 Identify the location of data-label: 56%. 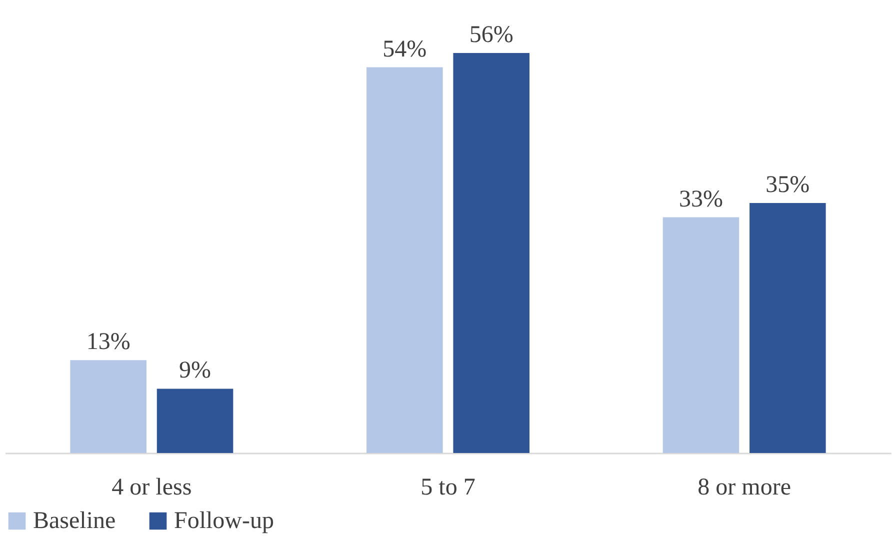
(491, 35).